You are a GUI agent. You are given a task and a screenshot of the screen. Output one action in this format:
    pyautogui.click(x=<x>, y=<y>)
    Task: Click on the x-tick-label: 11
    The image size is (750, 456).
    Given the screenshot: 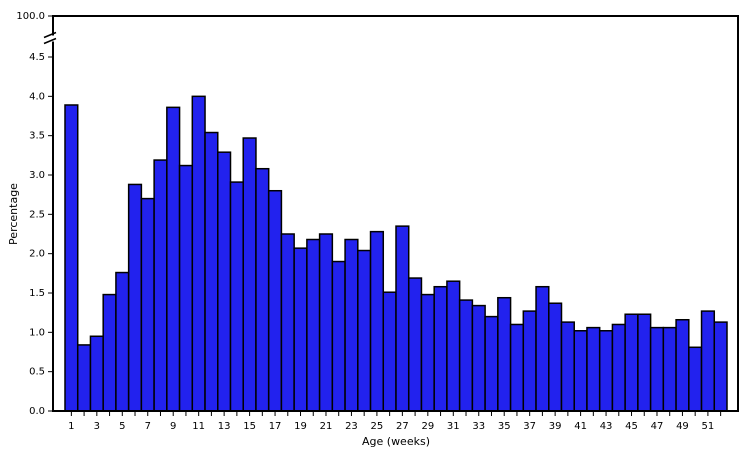 What is the action you would take?
    pyautogui.click(x=198, y=426)
    